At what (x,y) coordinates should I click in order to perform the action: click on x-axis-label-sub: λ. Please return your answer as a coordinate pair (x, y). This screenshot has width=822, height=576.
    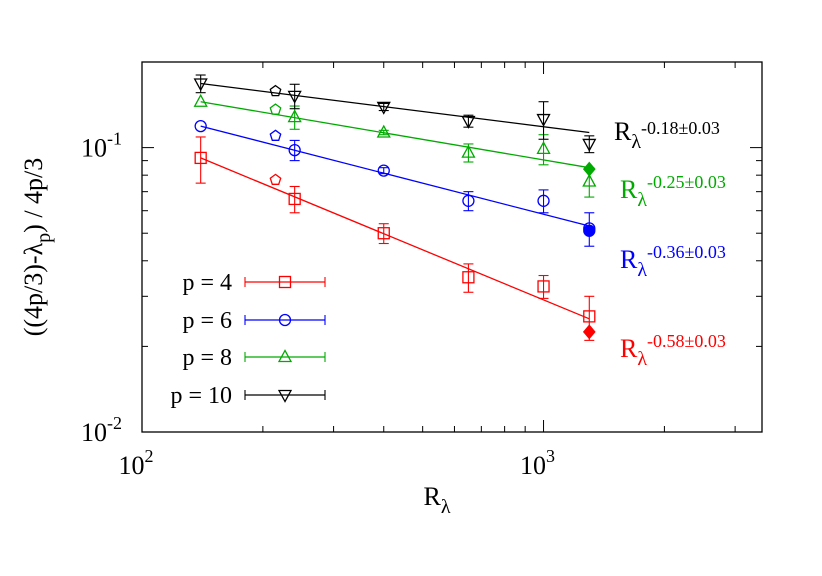
    Looking at the image, I should click on (446, 507).